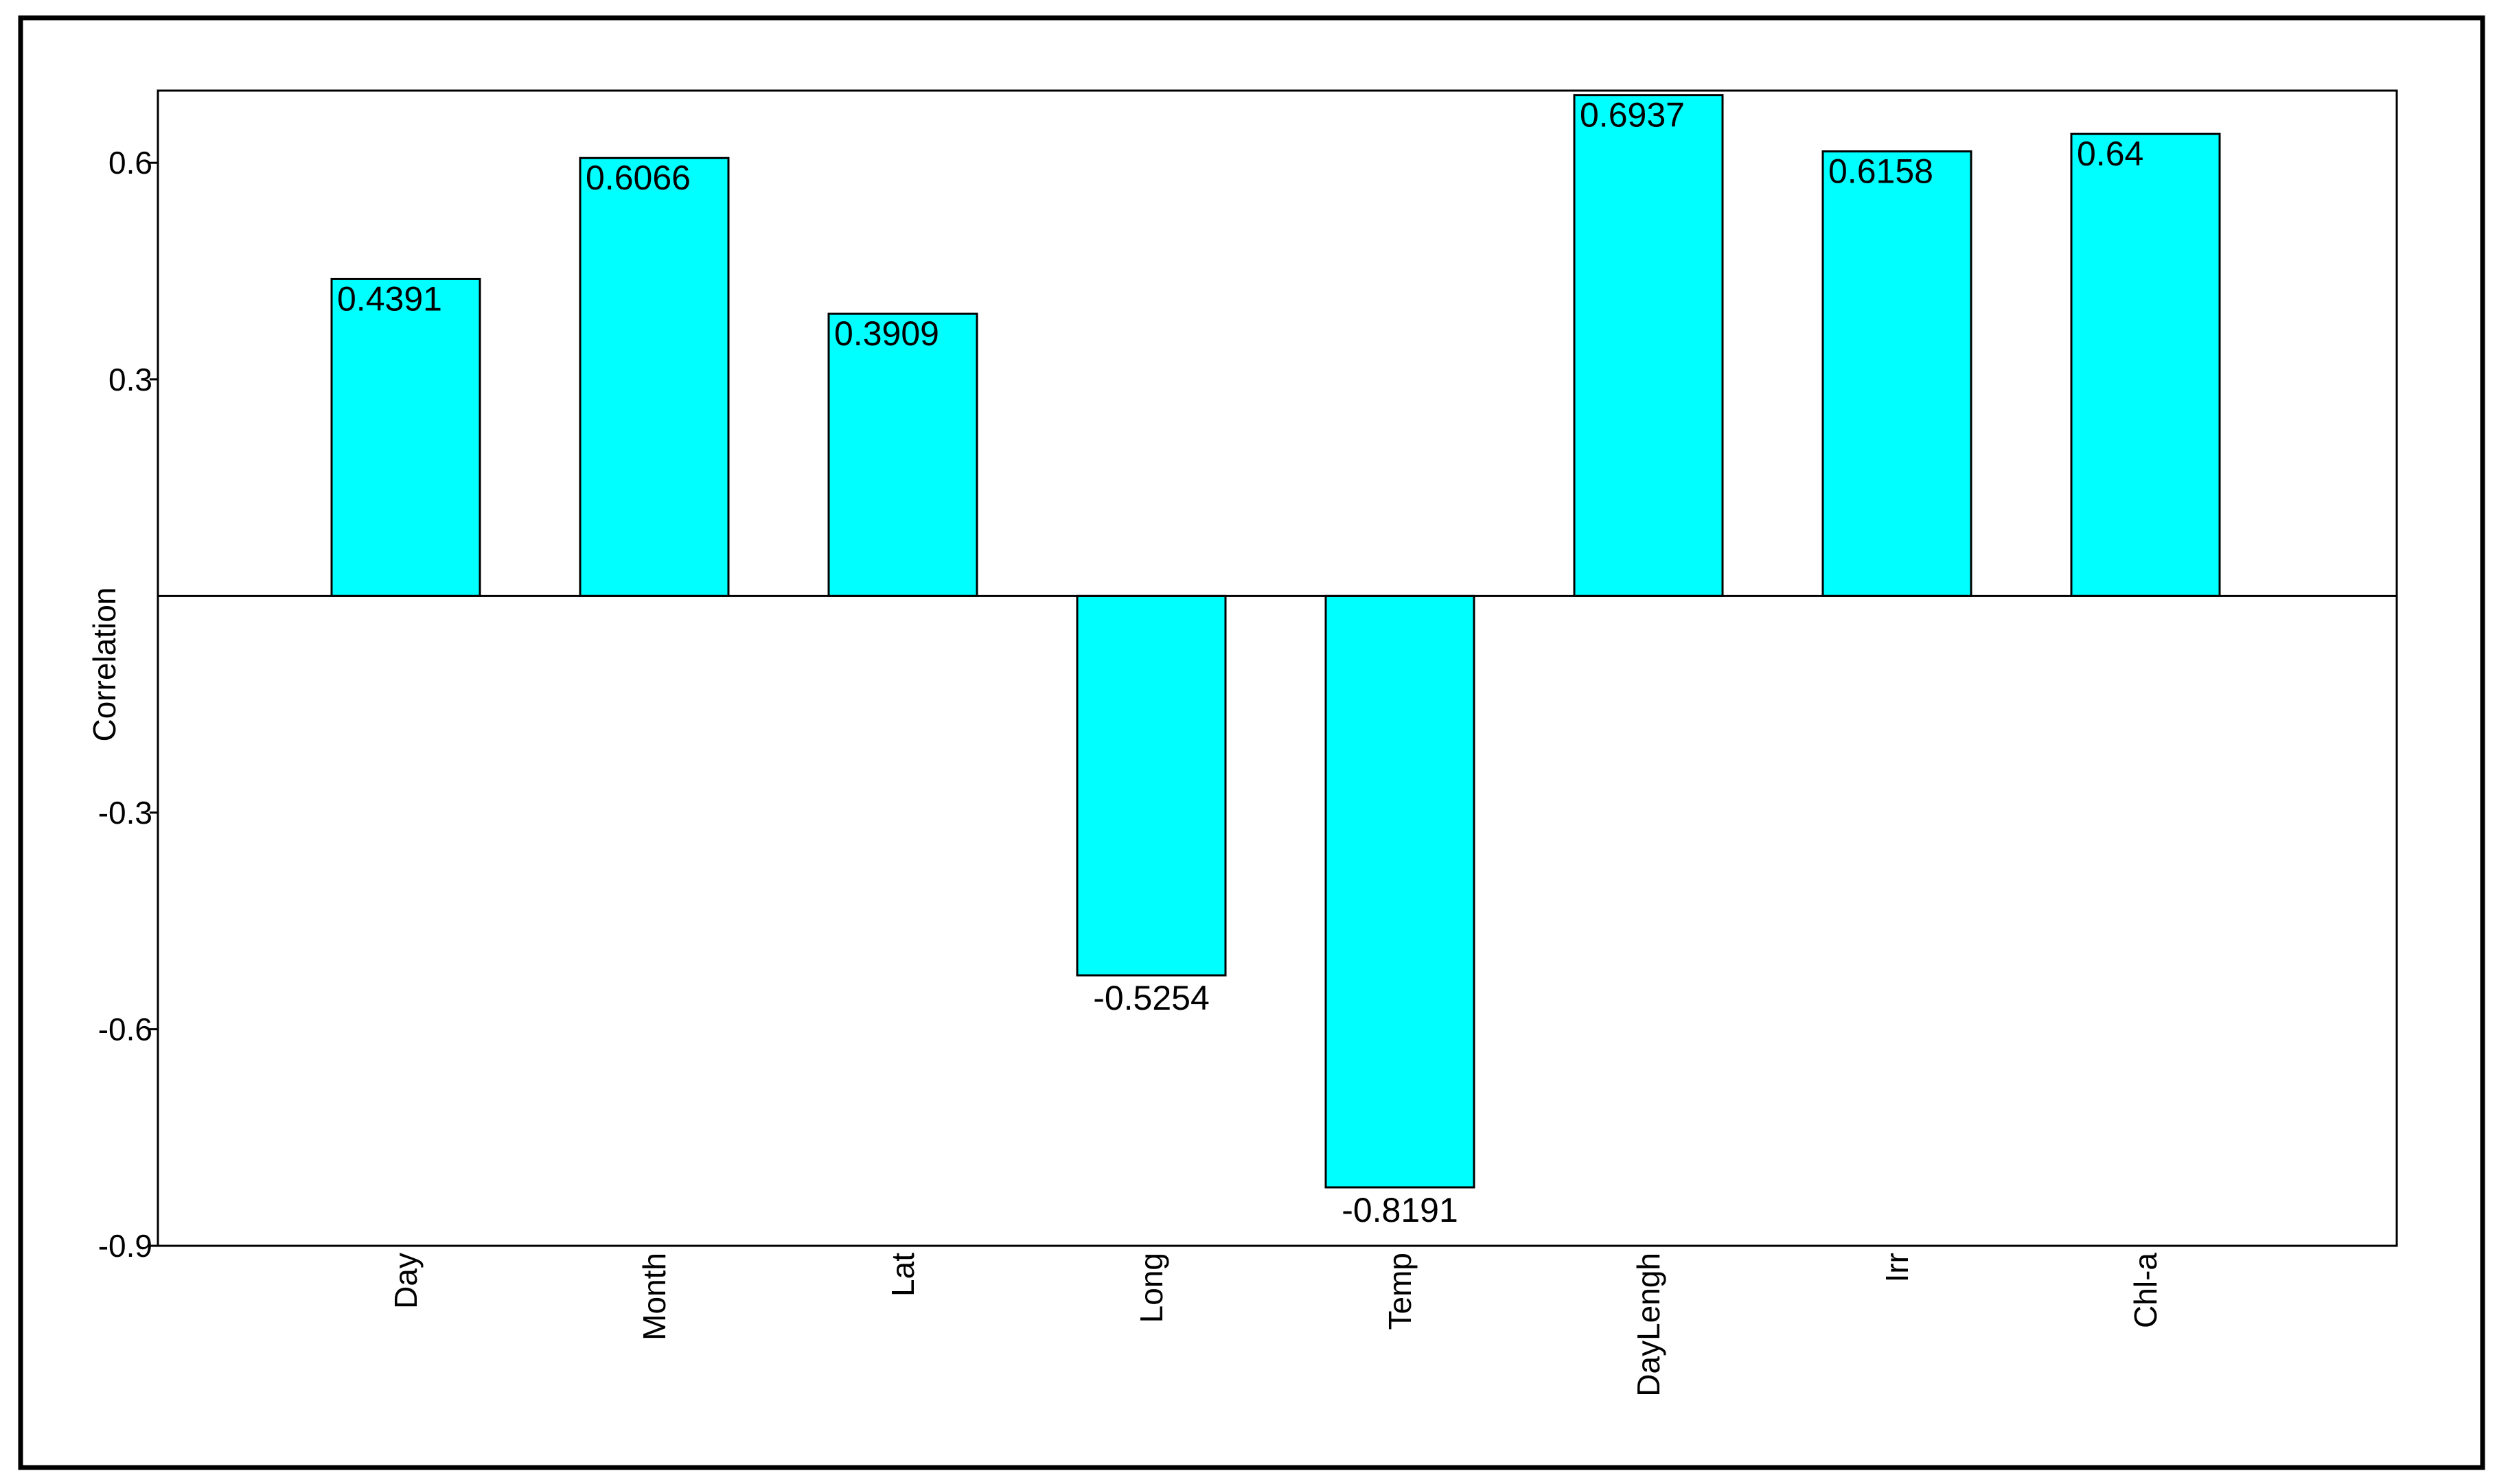  What do you see at coordinates (638, 178) in the screenshot?
I see `data-label-month: 0.6066` at bounding box center [638, 178].